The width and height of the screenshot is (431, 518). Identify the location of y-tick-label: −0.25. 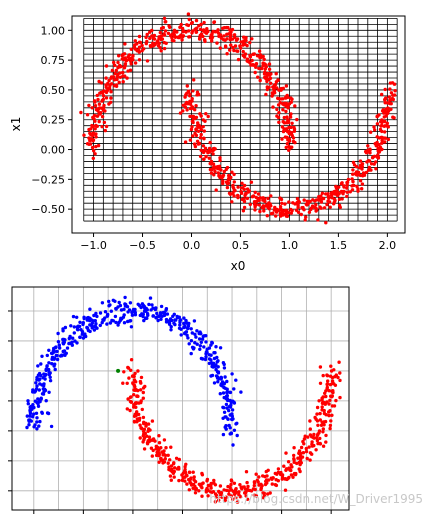
(48, 179).